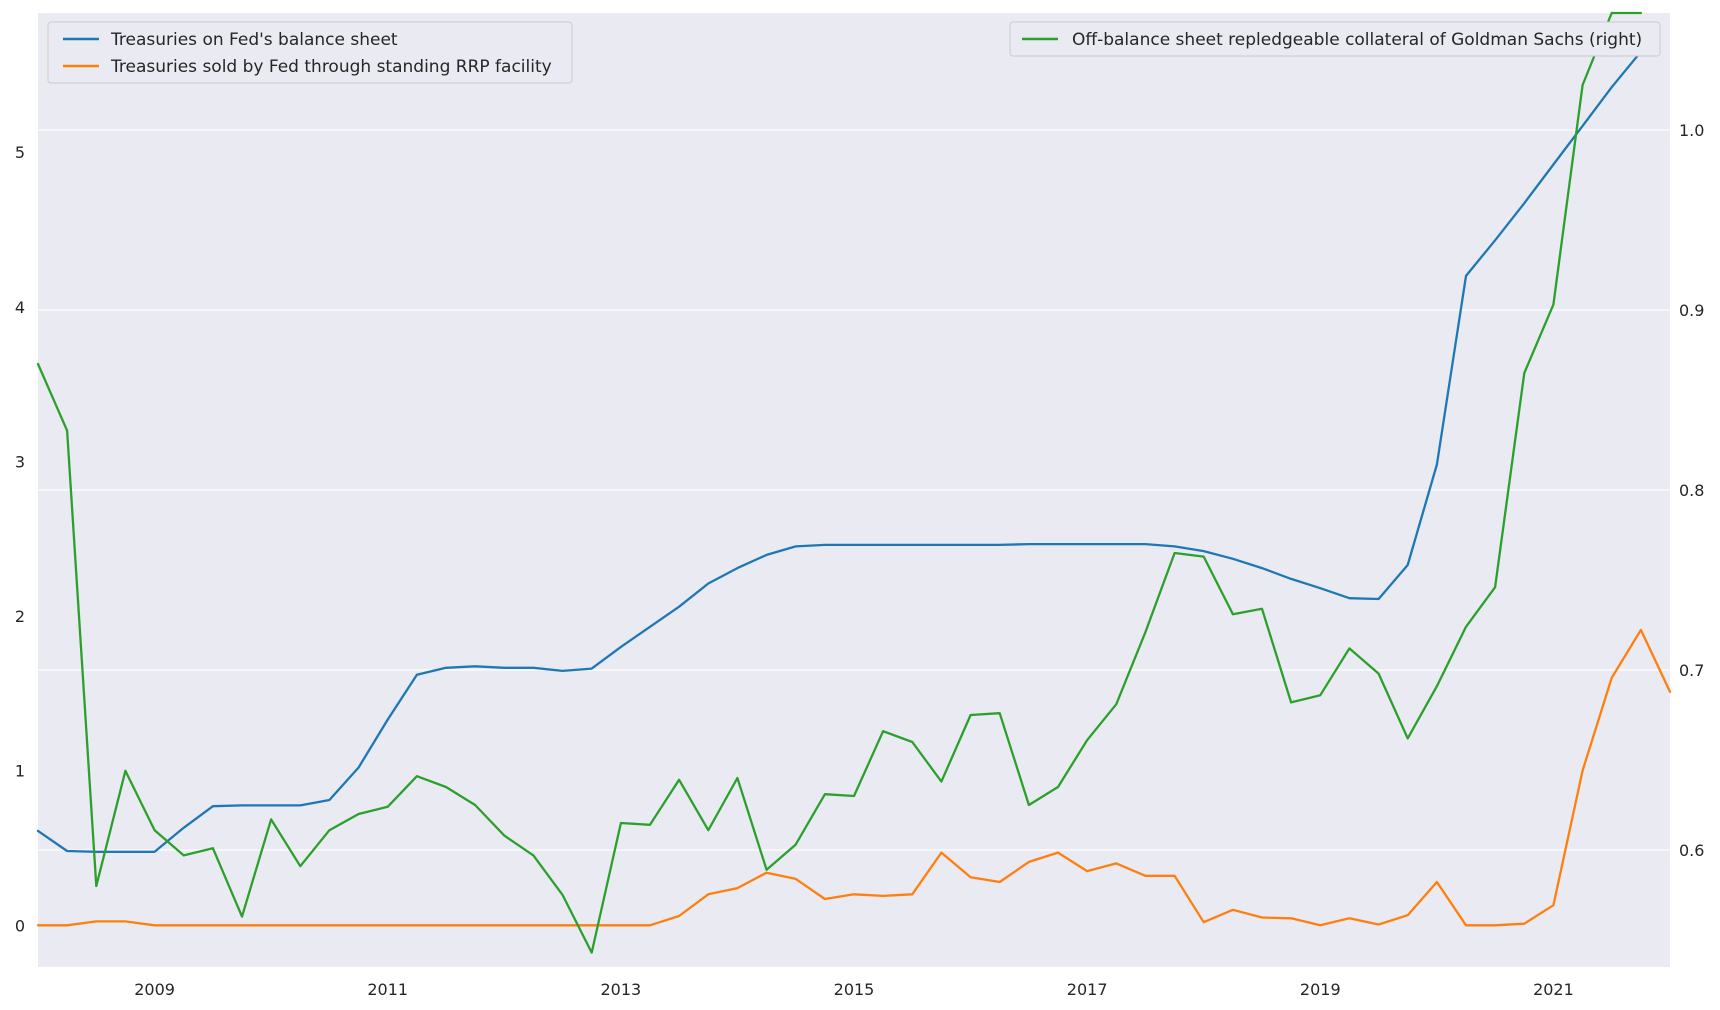  I want to click on left-tick-label: 0, so click(20, 925).